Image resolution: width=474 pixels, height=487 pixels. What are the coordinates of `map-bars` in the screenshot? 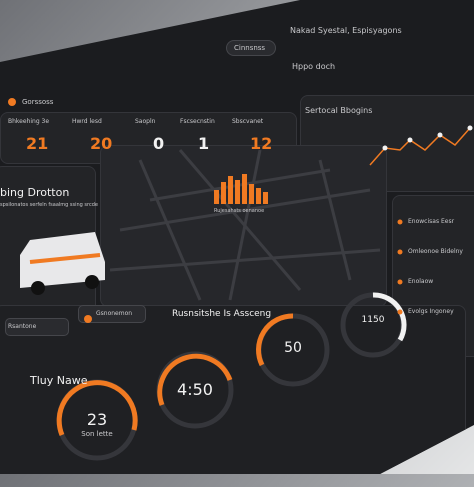 It's located at (241, 189).